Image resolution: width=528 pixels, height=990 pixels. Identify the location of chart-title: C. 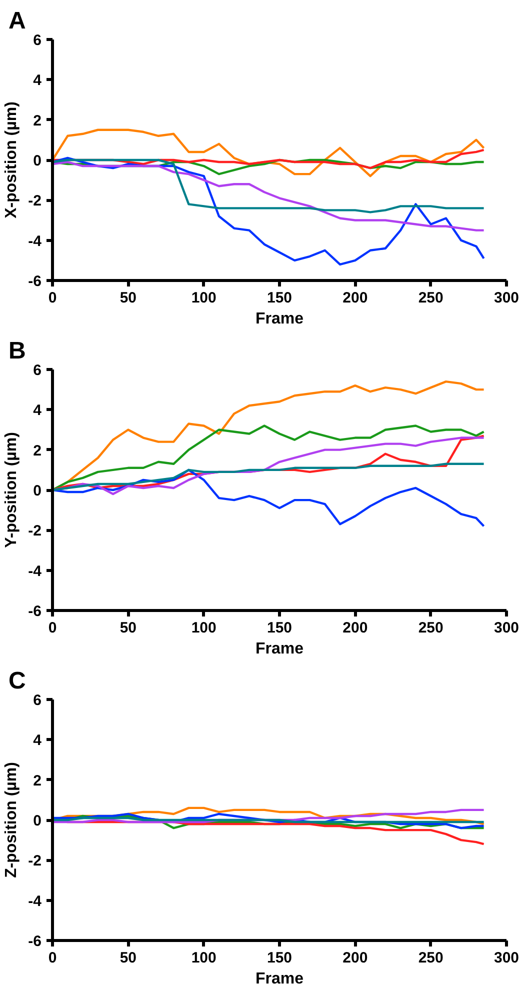
(17, 681).